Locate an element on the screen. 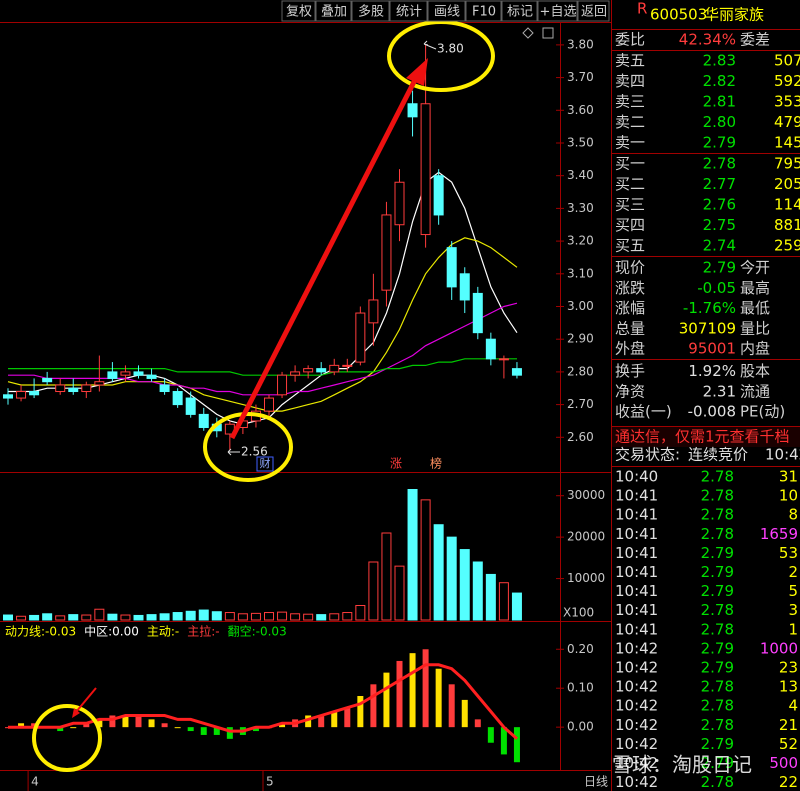  ad-banner is located at coordinates (706, 437).